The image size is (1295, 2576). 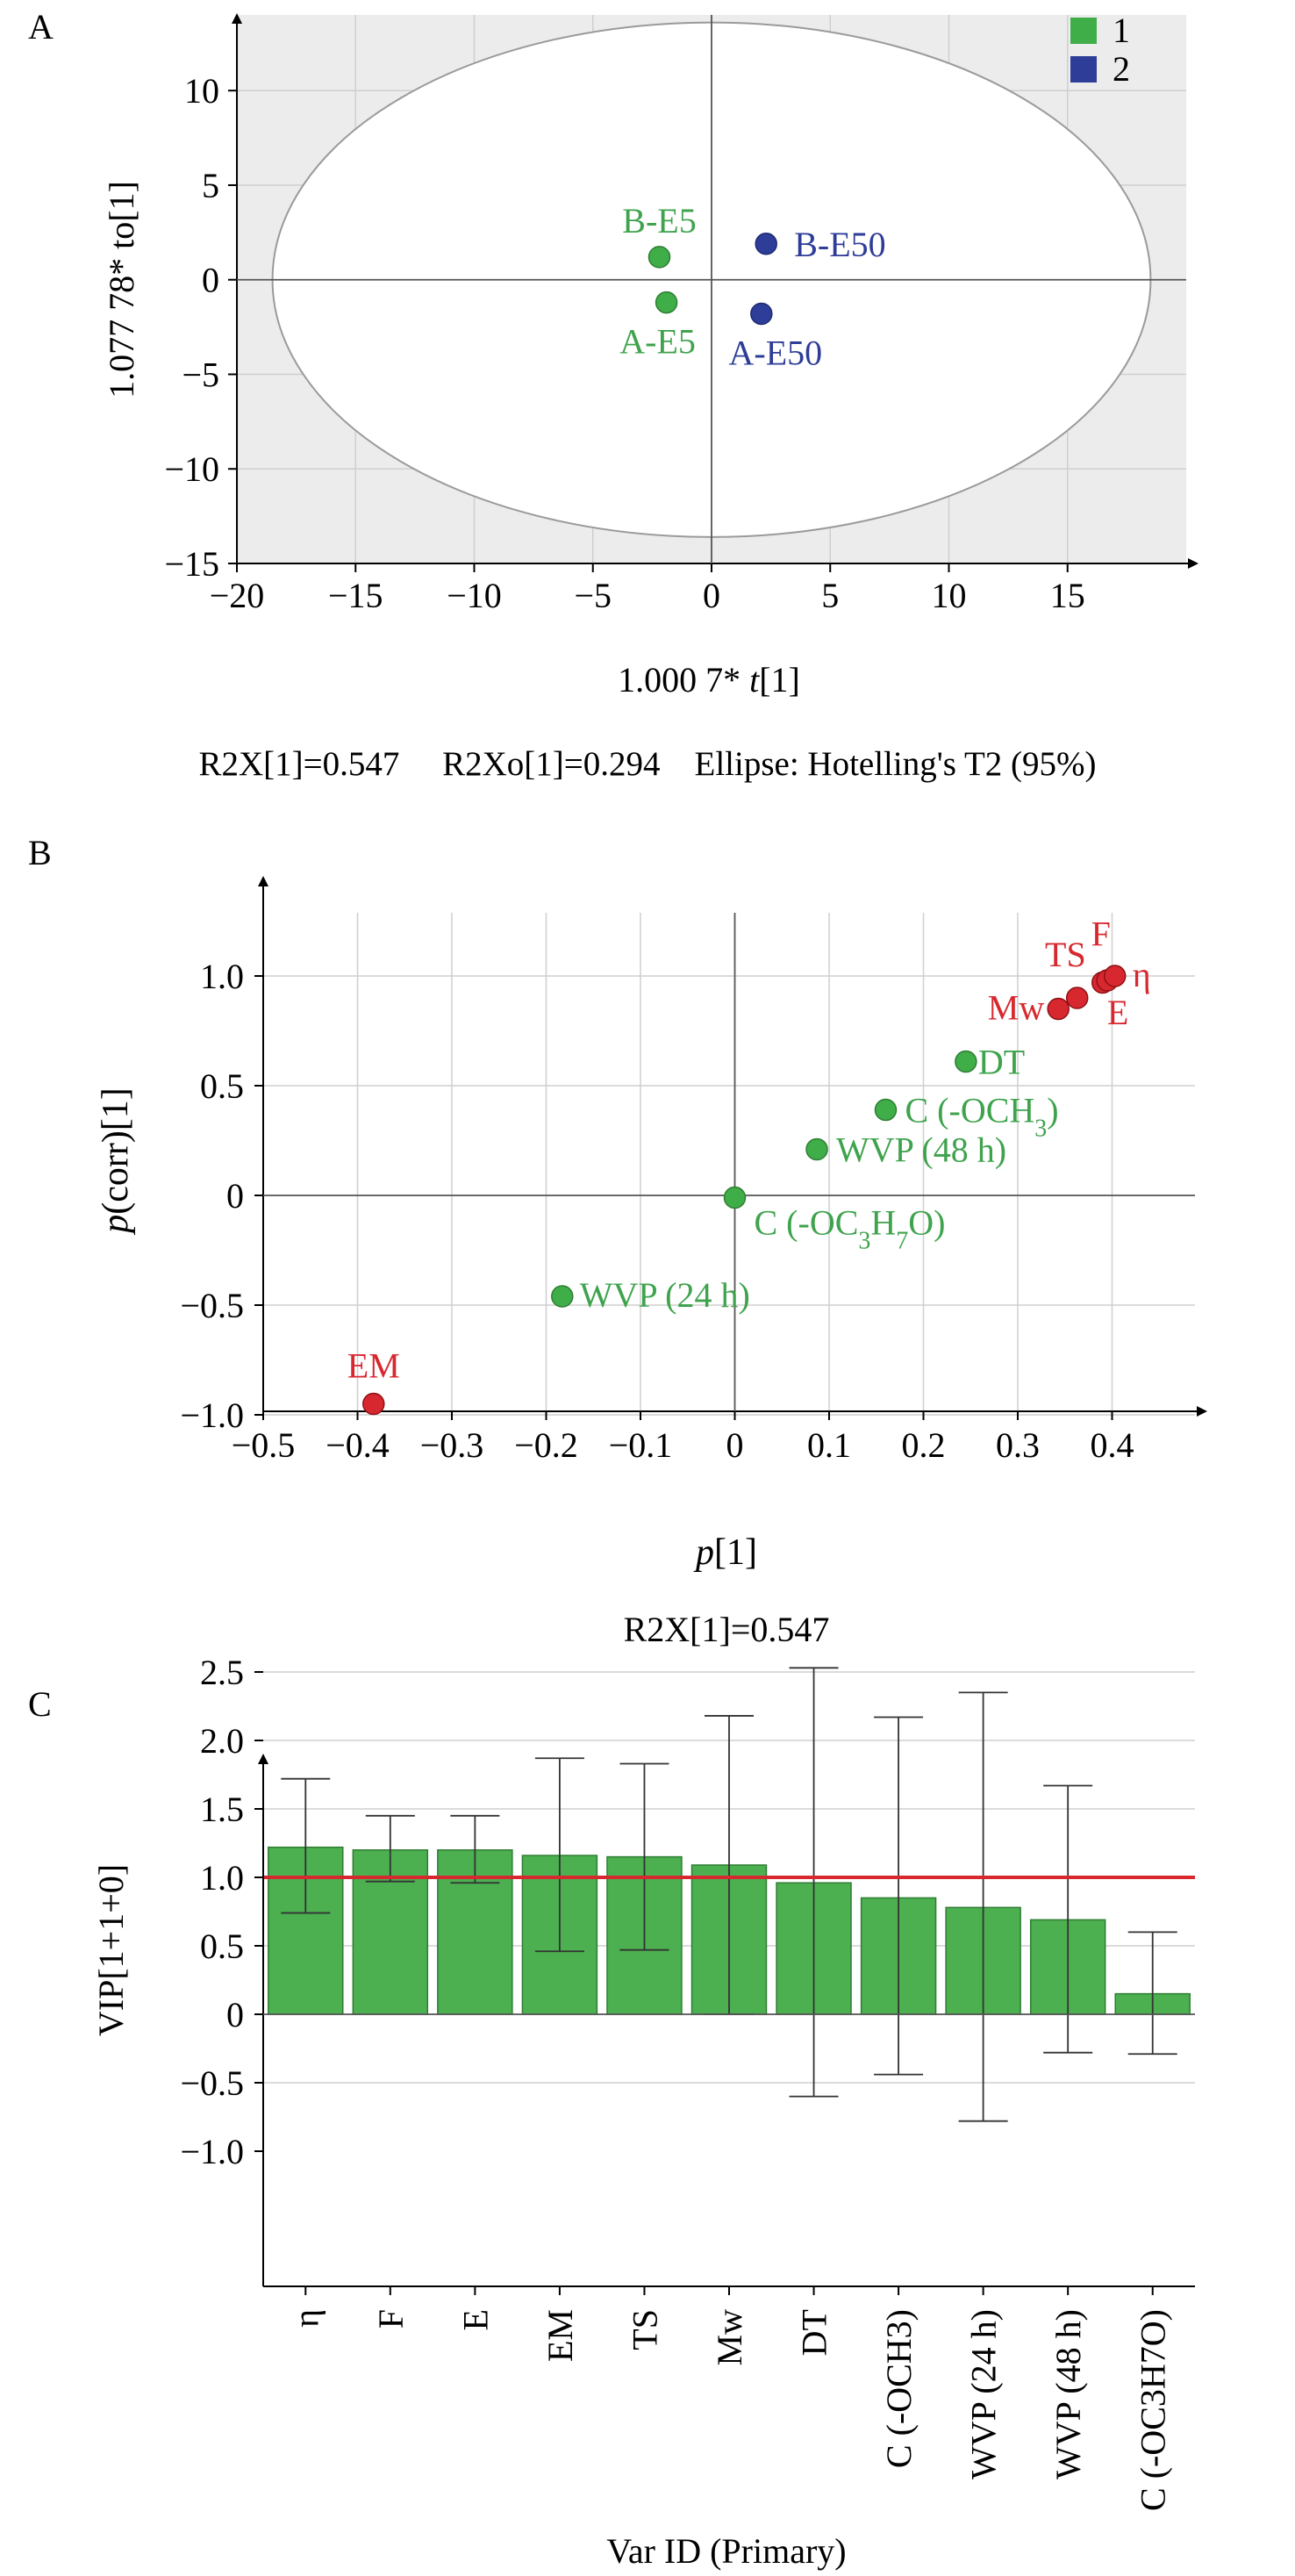 I want to click on panel-a-xtick-label: −5, so click(x=593, y=595).